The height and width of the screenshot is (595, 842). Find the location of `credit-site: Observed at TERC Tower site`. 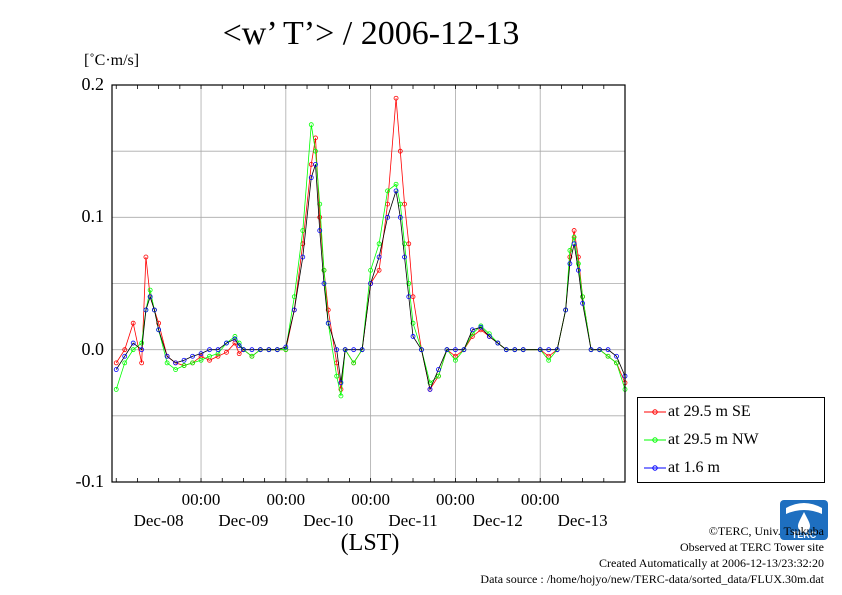

credit-site: Observed at TERC Tower site is located at coordinates (751, 547).